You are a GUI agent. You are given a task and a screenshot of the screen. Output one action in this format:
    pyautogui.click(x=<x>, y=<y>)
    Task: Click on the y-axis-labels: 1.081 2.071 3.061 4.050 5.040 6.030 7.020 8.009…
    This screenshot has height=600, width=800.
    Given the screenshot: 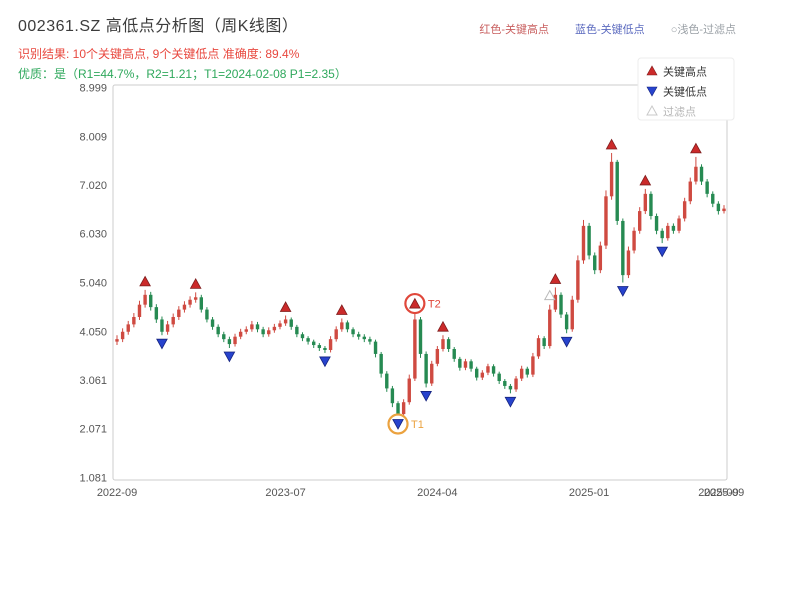 What is the action you would take?
    pyautogui.click(x=93, y=284)
    